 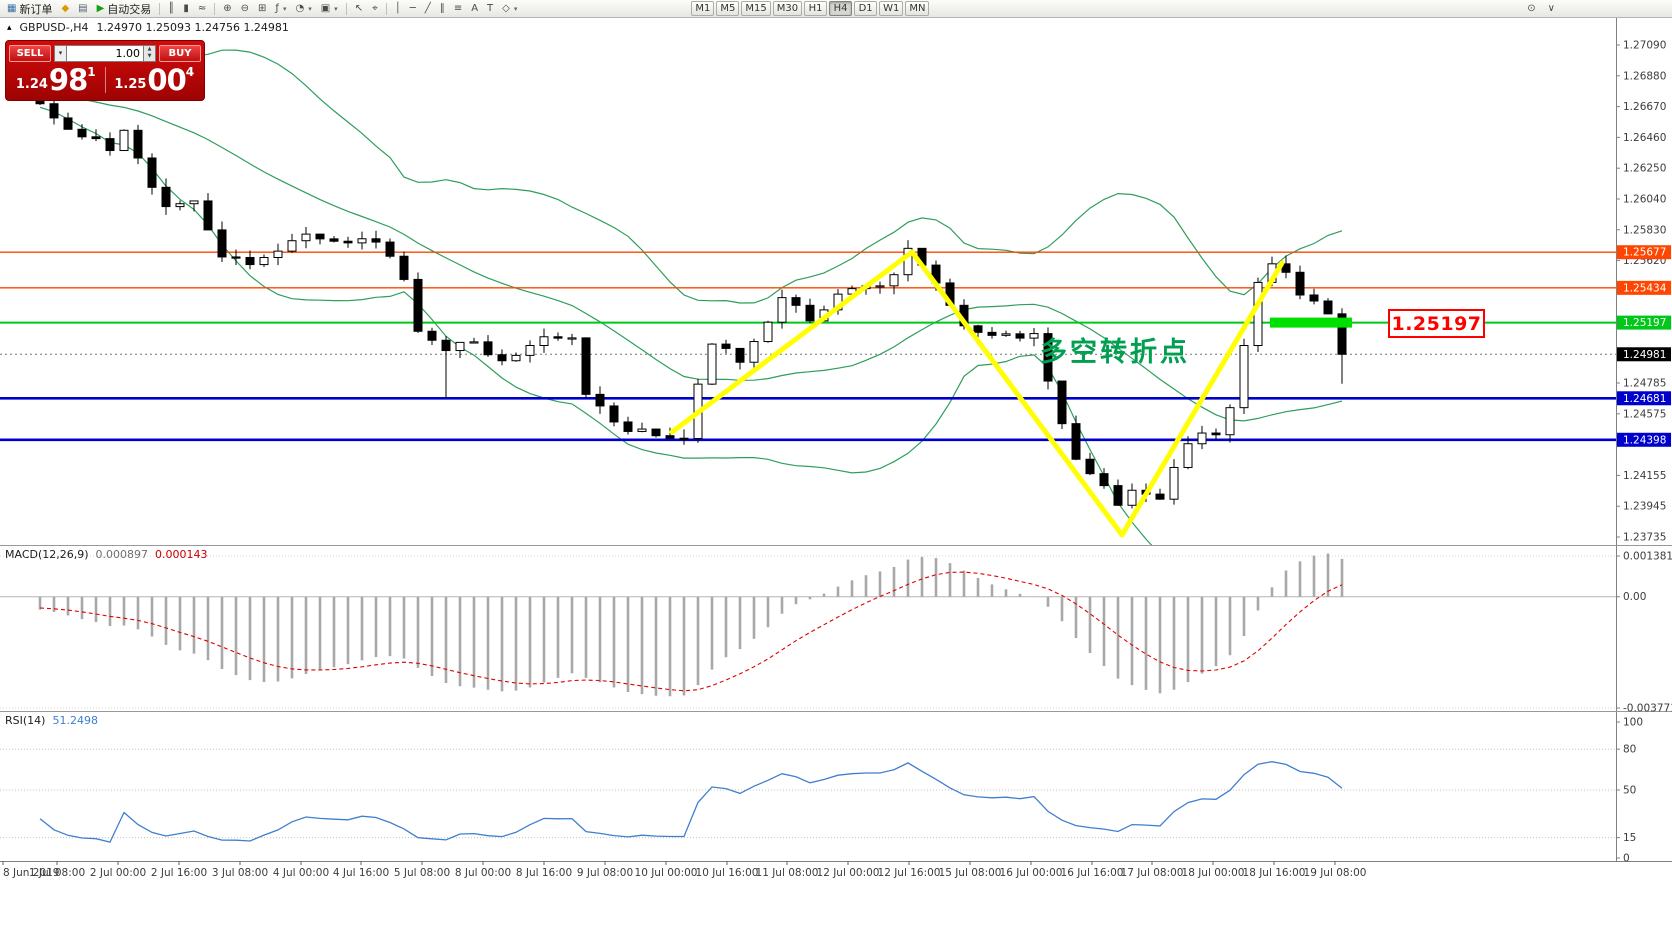 What do you see at coordinates (1644, 169) in the screenshot?
I see `price-axis-label: 1.26250` at bounding box center [1644, 169].